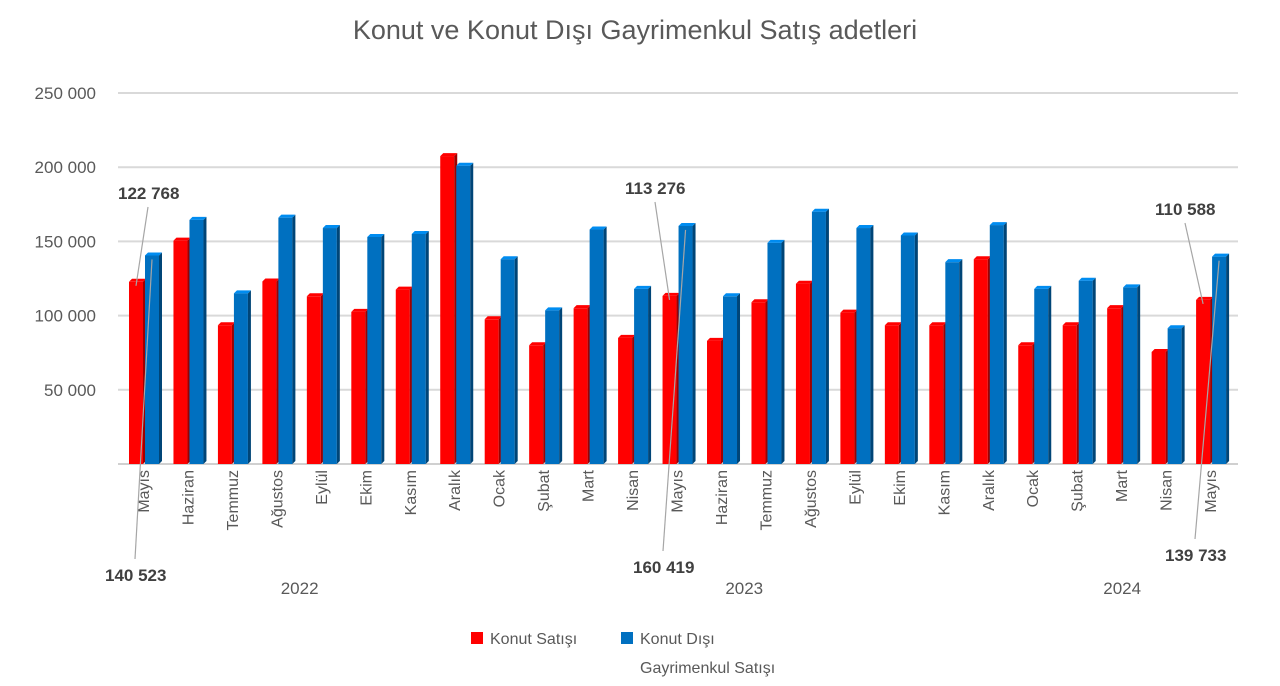 This screenshot has width=1280, height=686. Describe the element at coordinates (148, 193) in the screenshot. I see `data-label: 122 768` at that location.